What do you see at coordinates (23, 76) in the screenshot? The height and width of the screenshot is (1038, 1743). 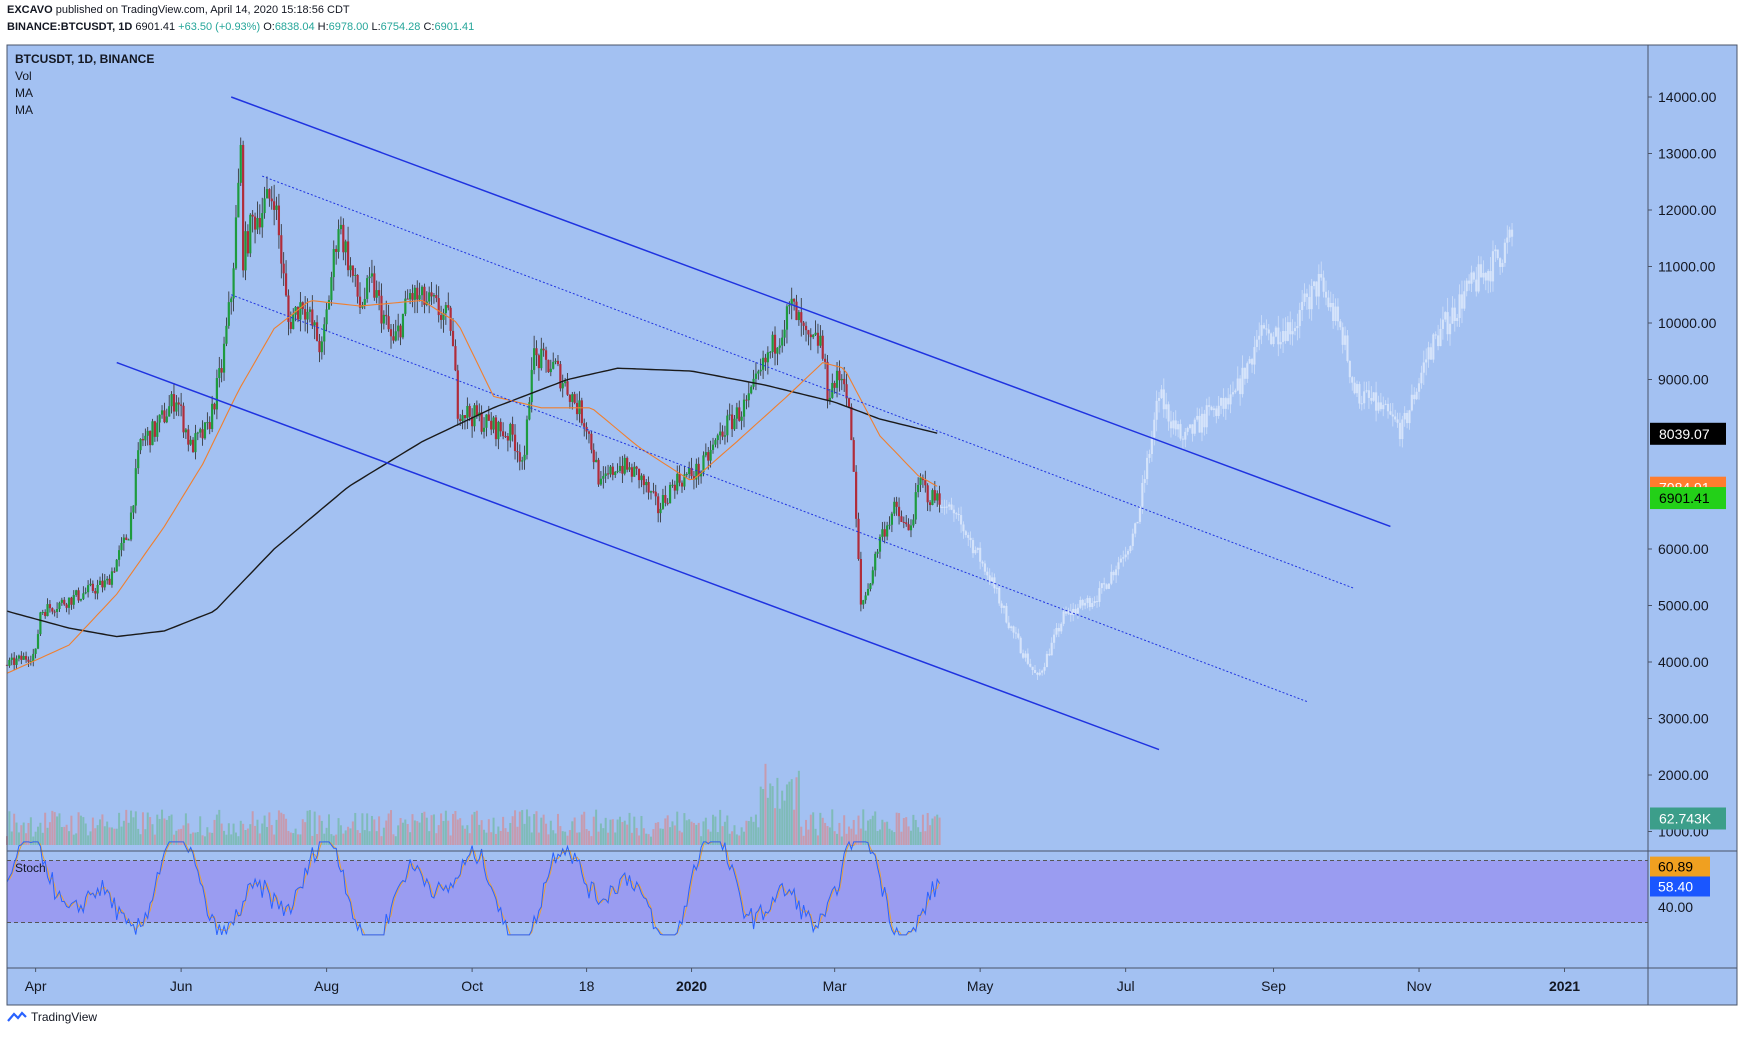 I see `legend-vol: Vol` at bounding box center [23, 76].